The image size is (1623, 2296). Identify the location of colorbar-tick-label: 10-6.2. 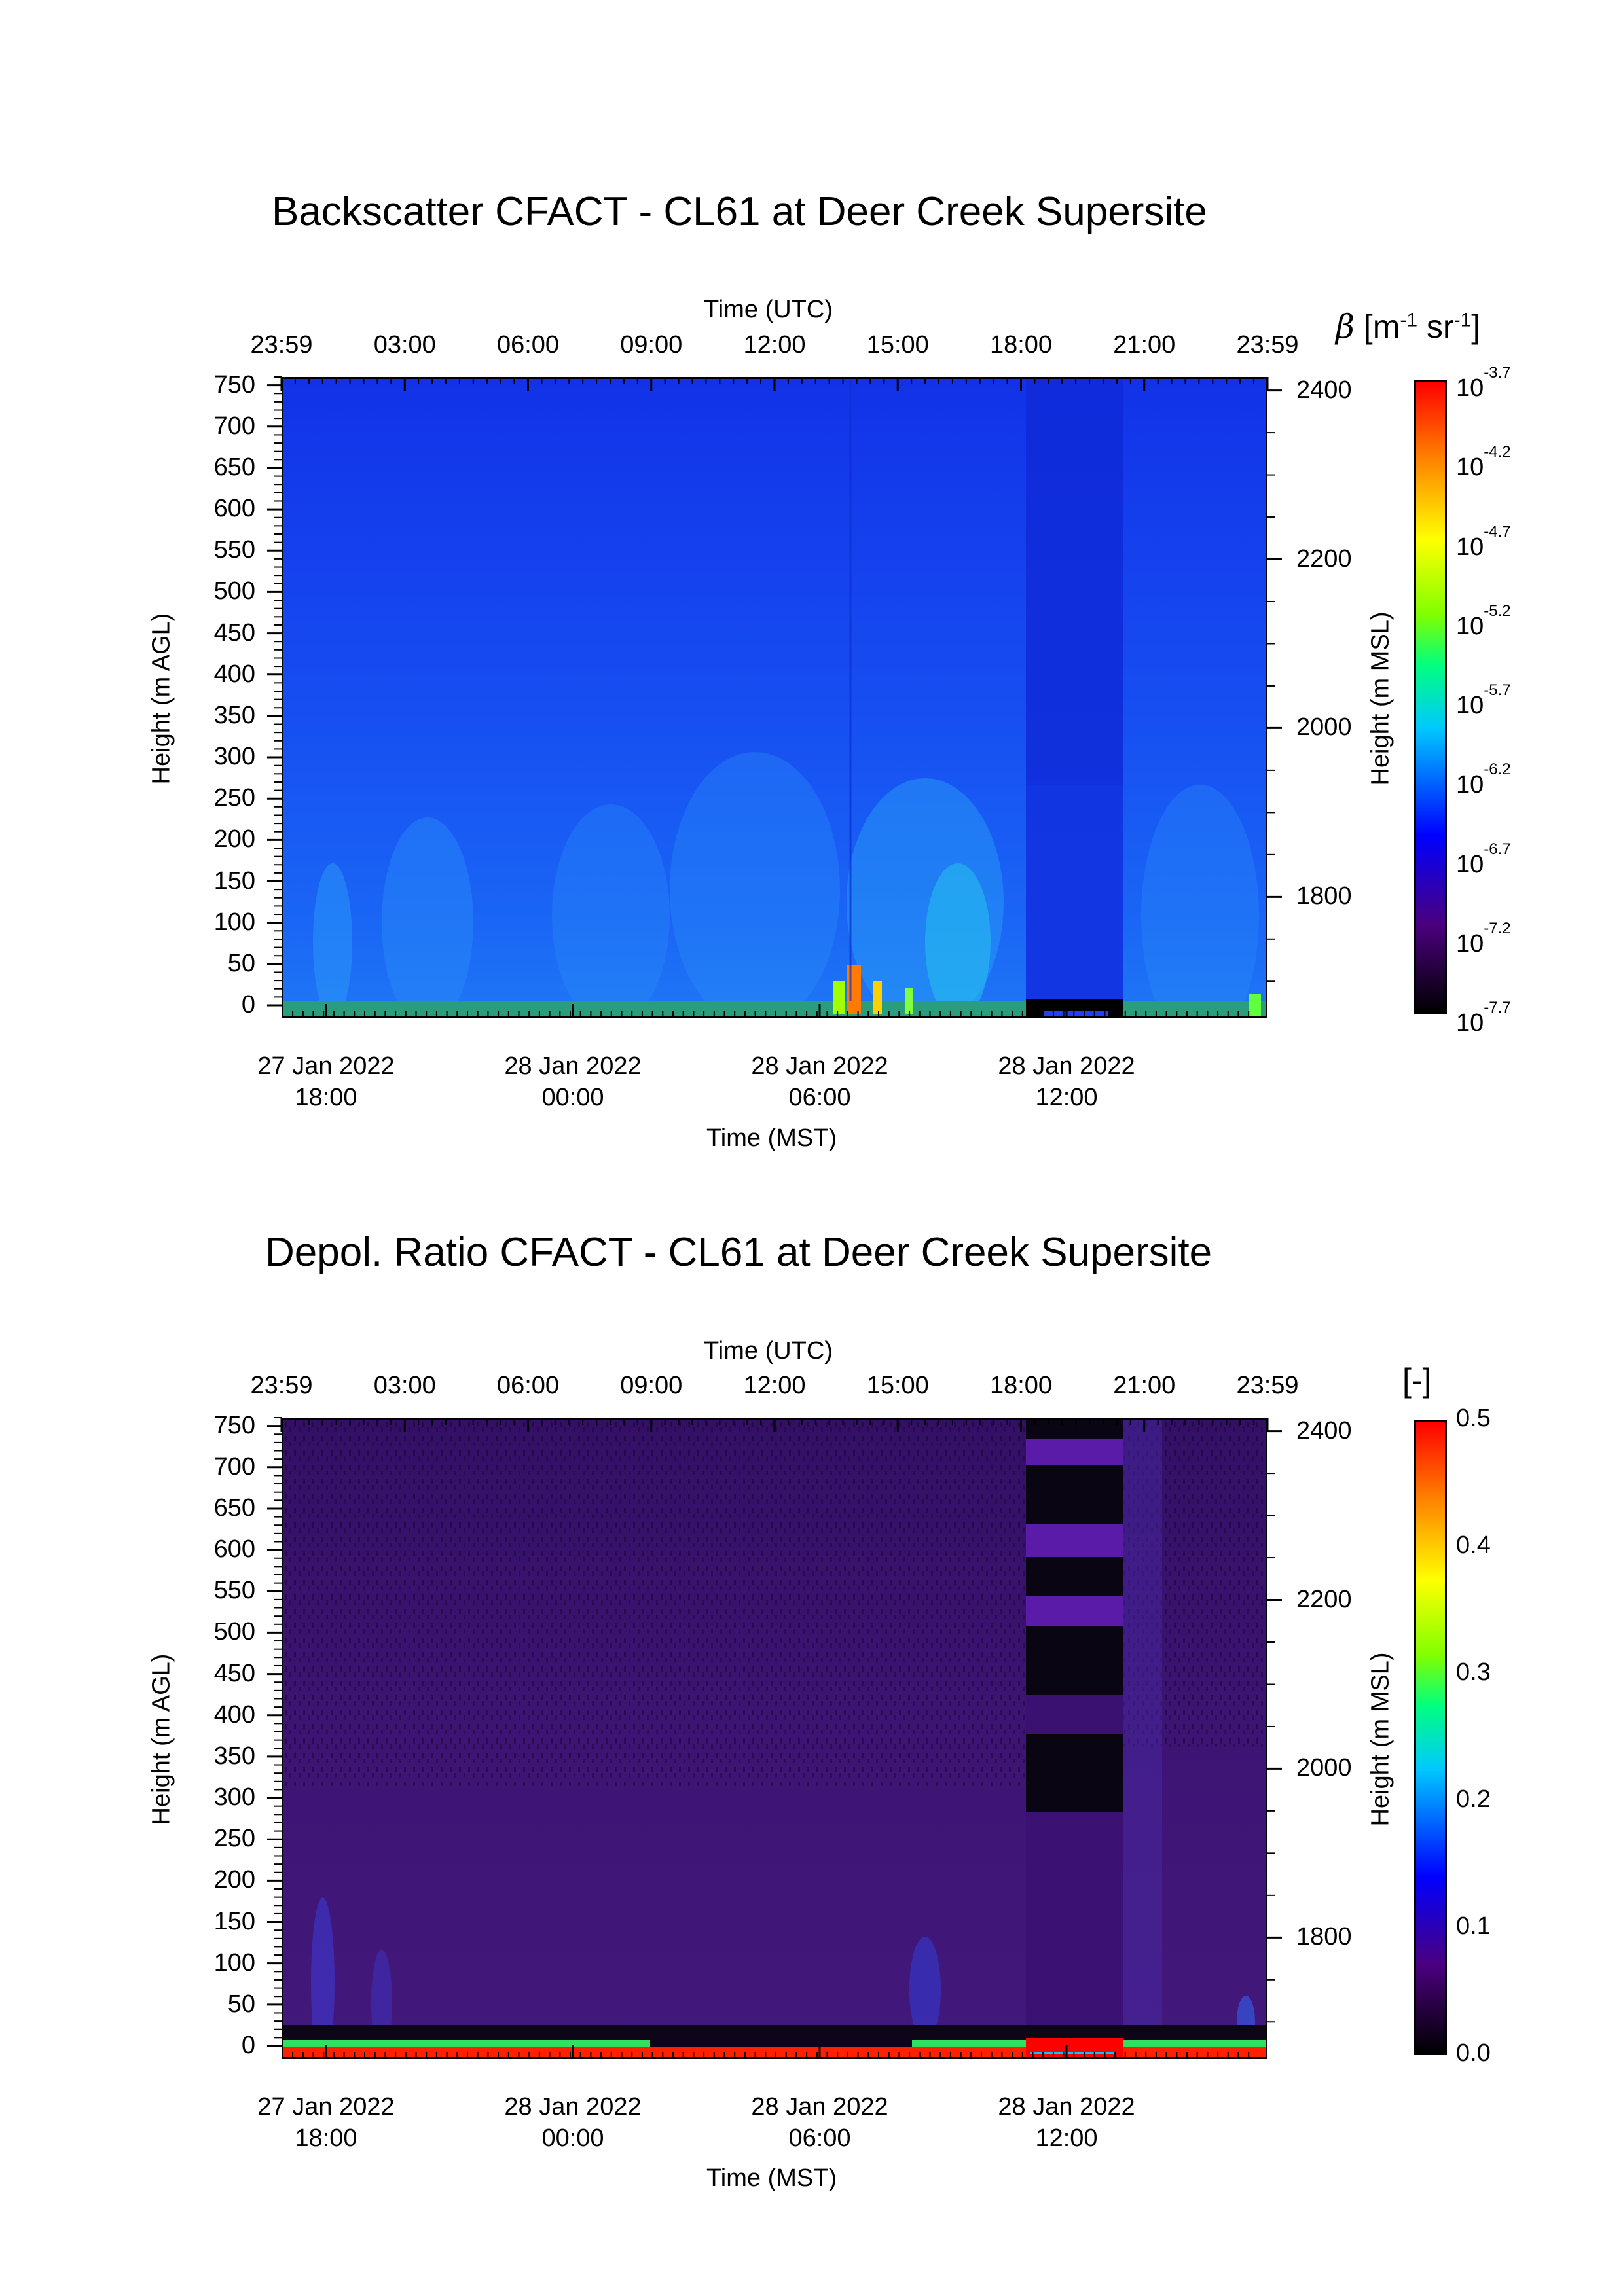
(1483, 780).